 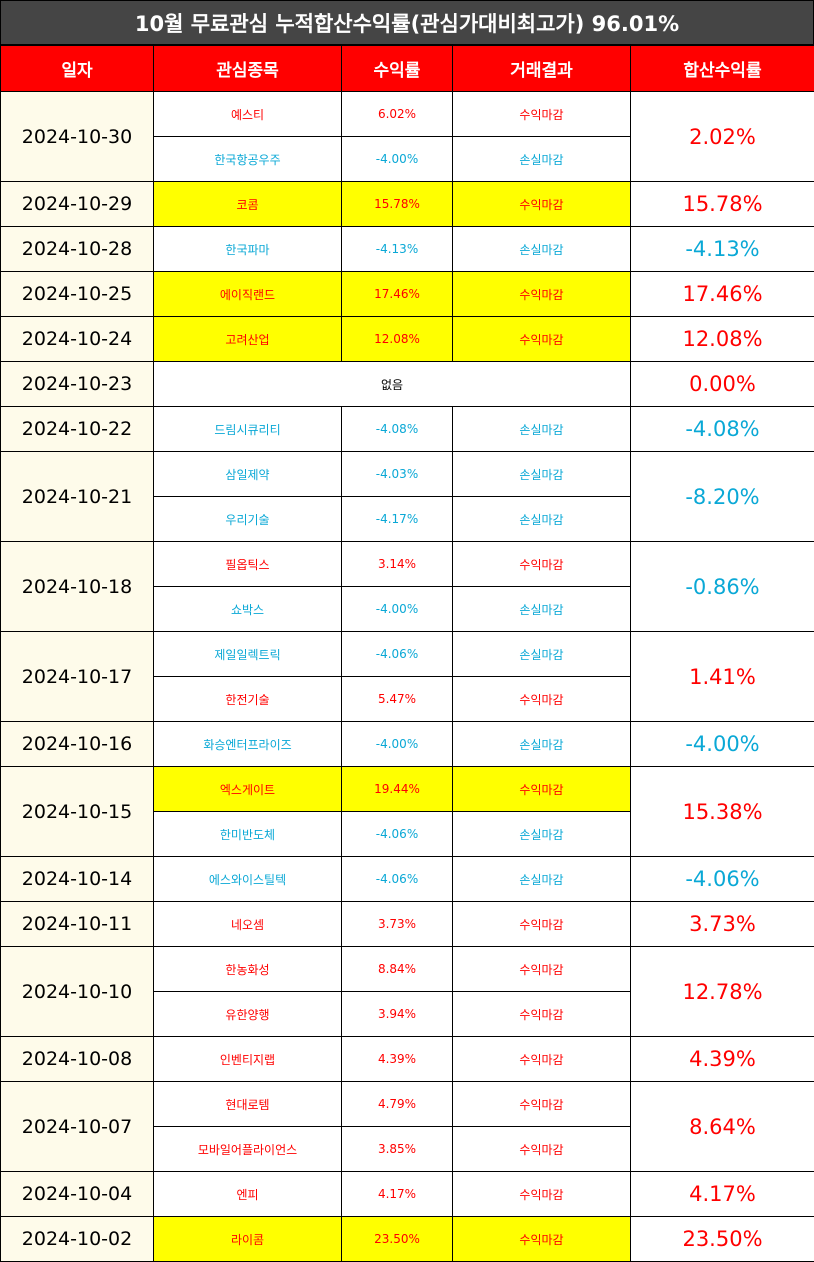 I want to click on total-return-cell: -4.08%, so click(x=722, y=429).